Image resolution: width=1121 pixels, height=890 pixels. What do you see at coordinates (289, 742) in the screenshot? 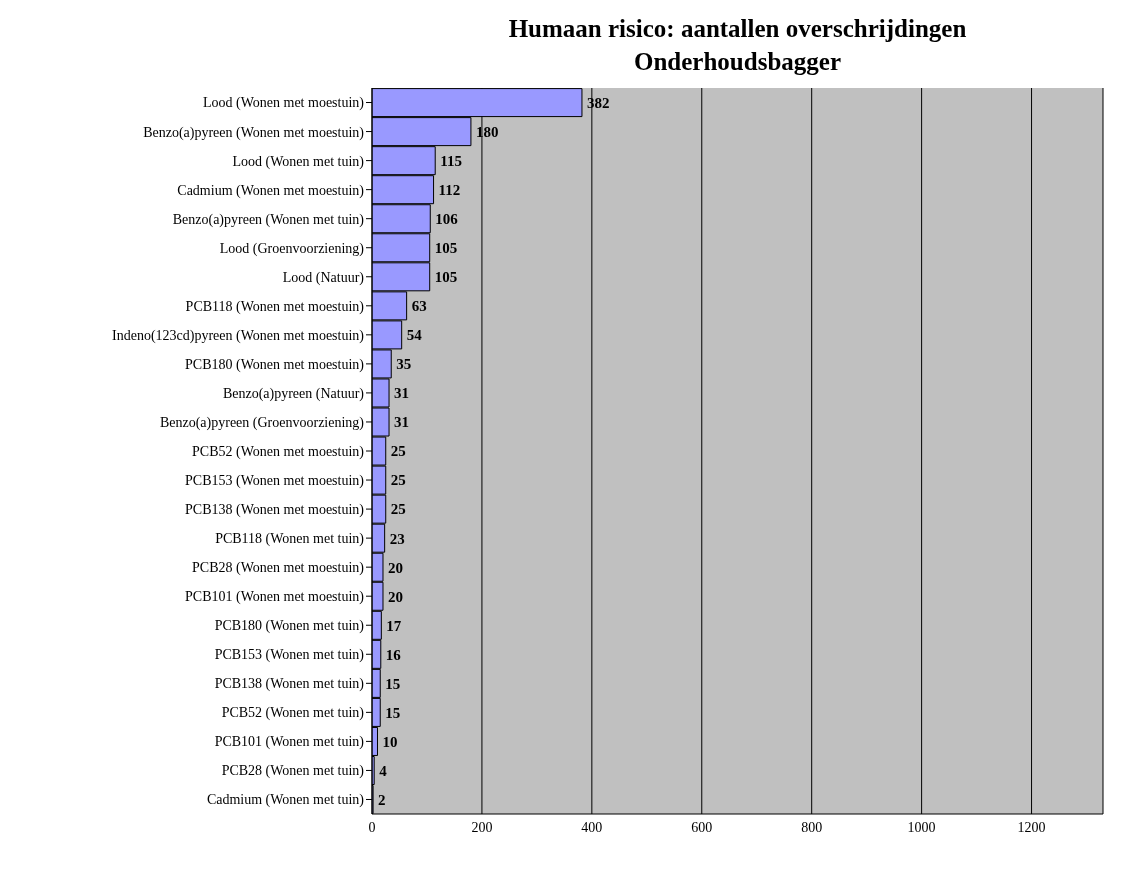
I see `y-tick-label: PCB101 (Wonen met tuin)` at bounding box center [289, 742].